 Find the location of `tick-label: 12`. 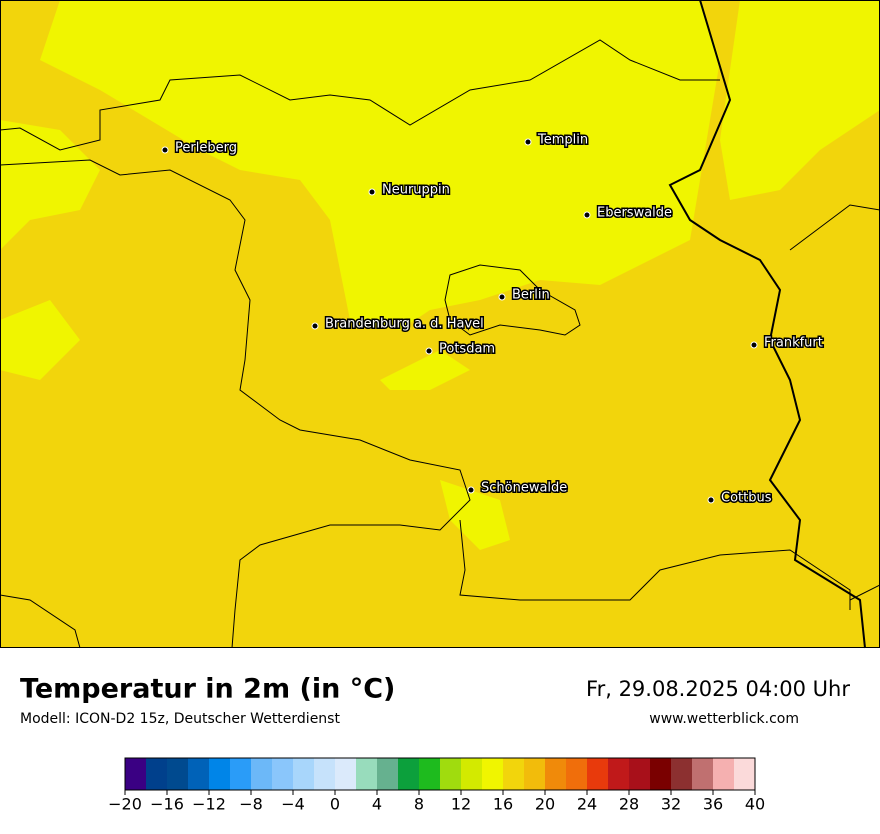

tick-label: 12 is located at coordinates (461, 804).